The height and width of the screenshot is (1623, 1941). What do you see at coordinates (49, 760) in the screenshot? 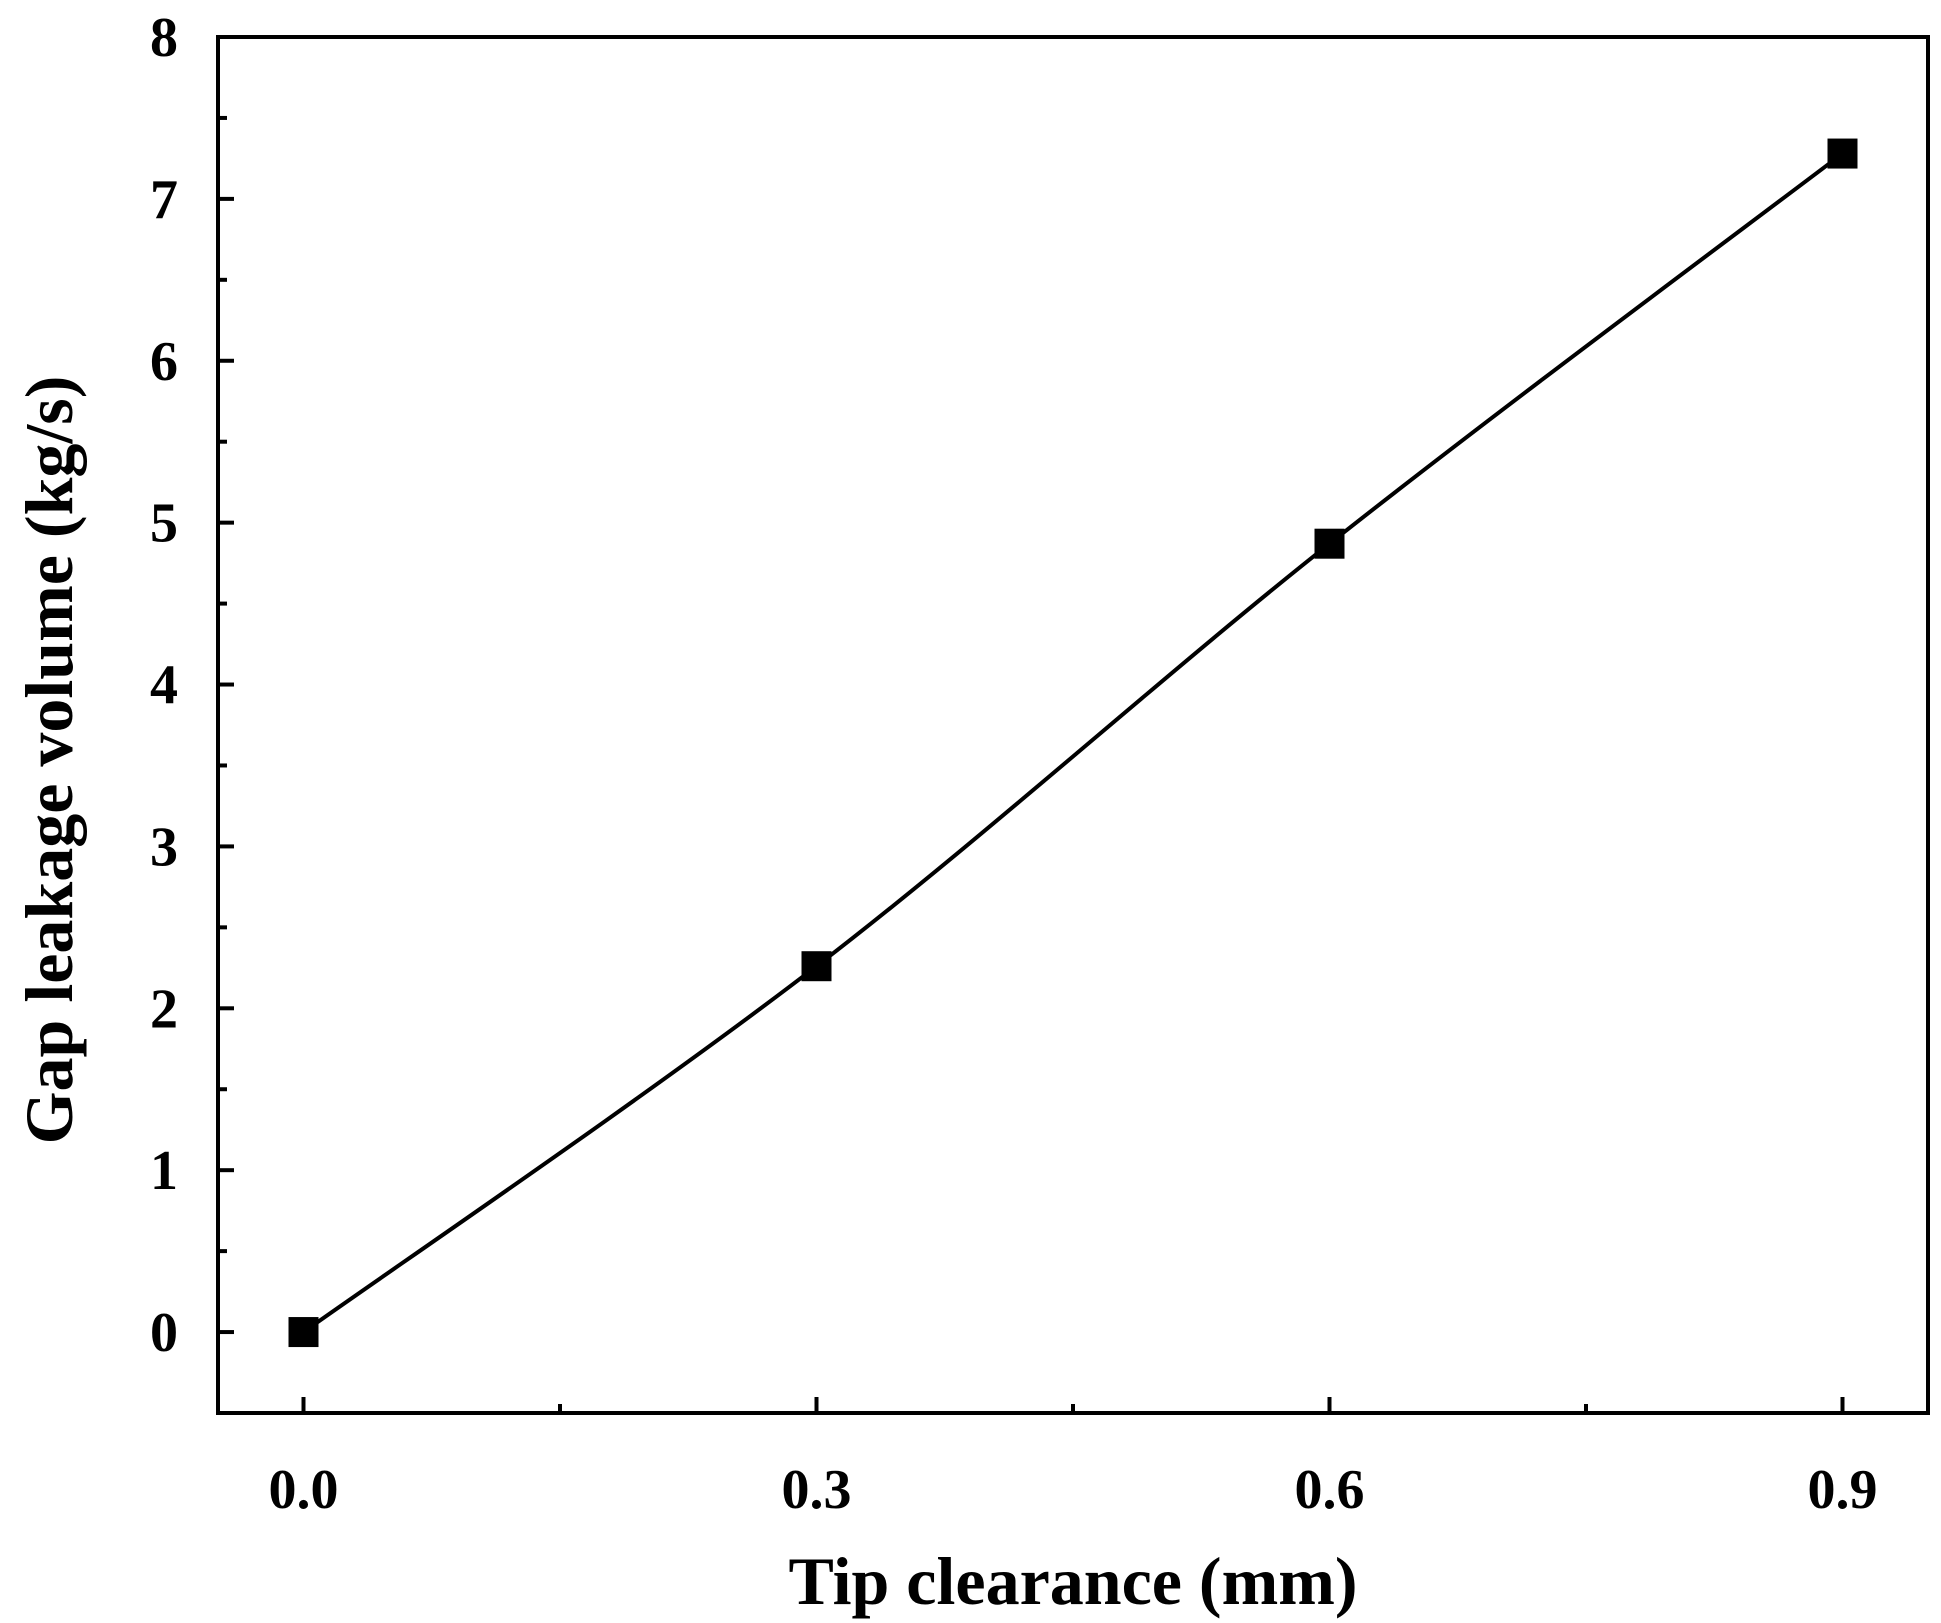
I see `y-axis-title: Gap leakage volume (kg/s)` at bounding box center [49, 760].